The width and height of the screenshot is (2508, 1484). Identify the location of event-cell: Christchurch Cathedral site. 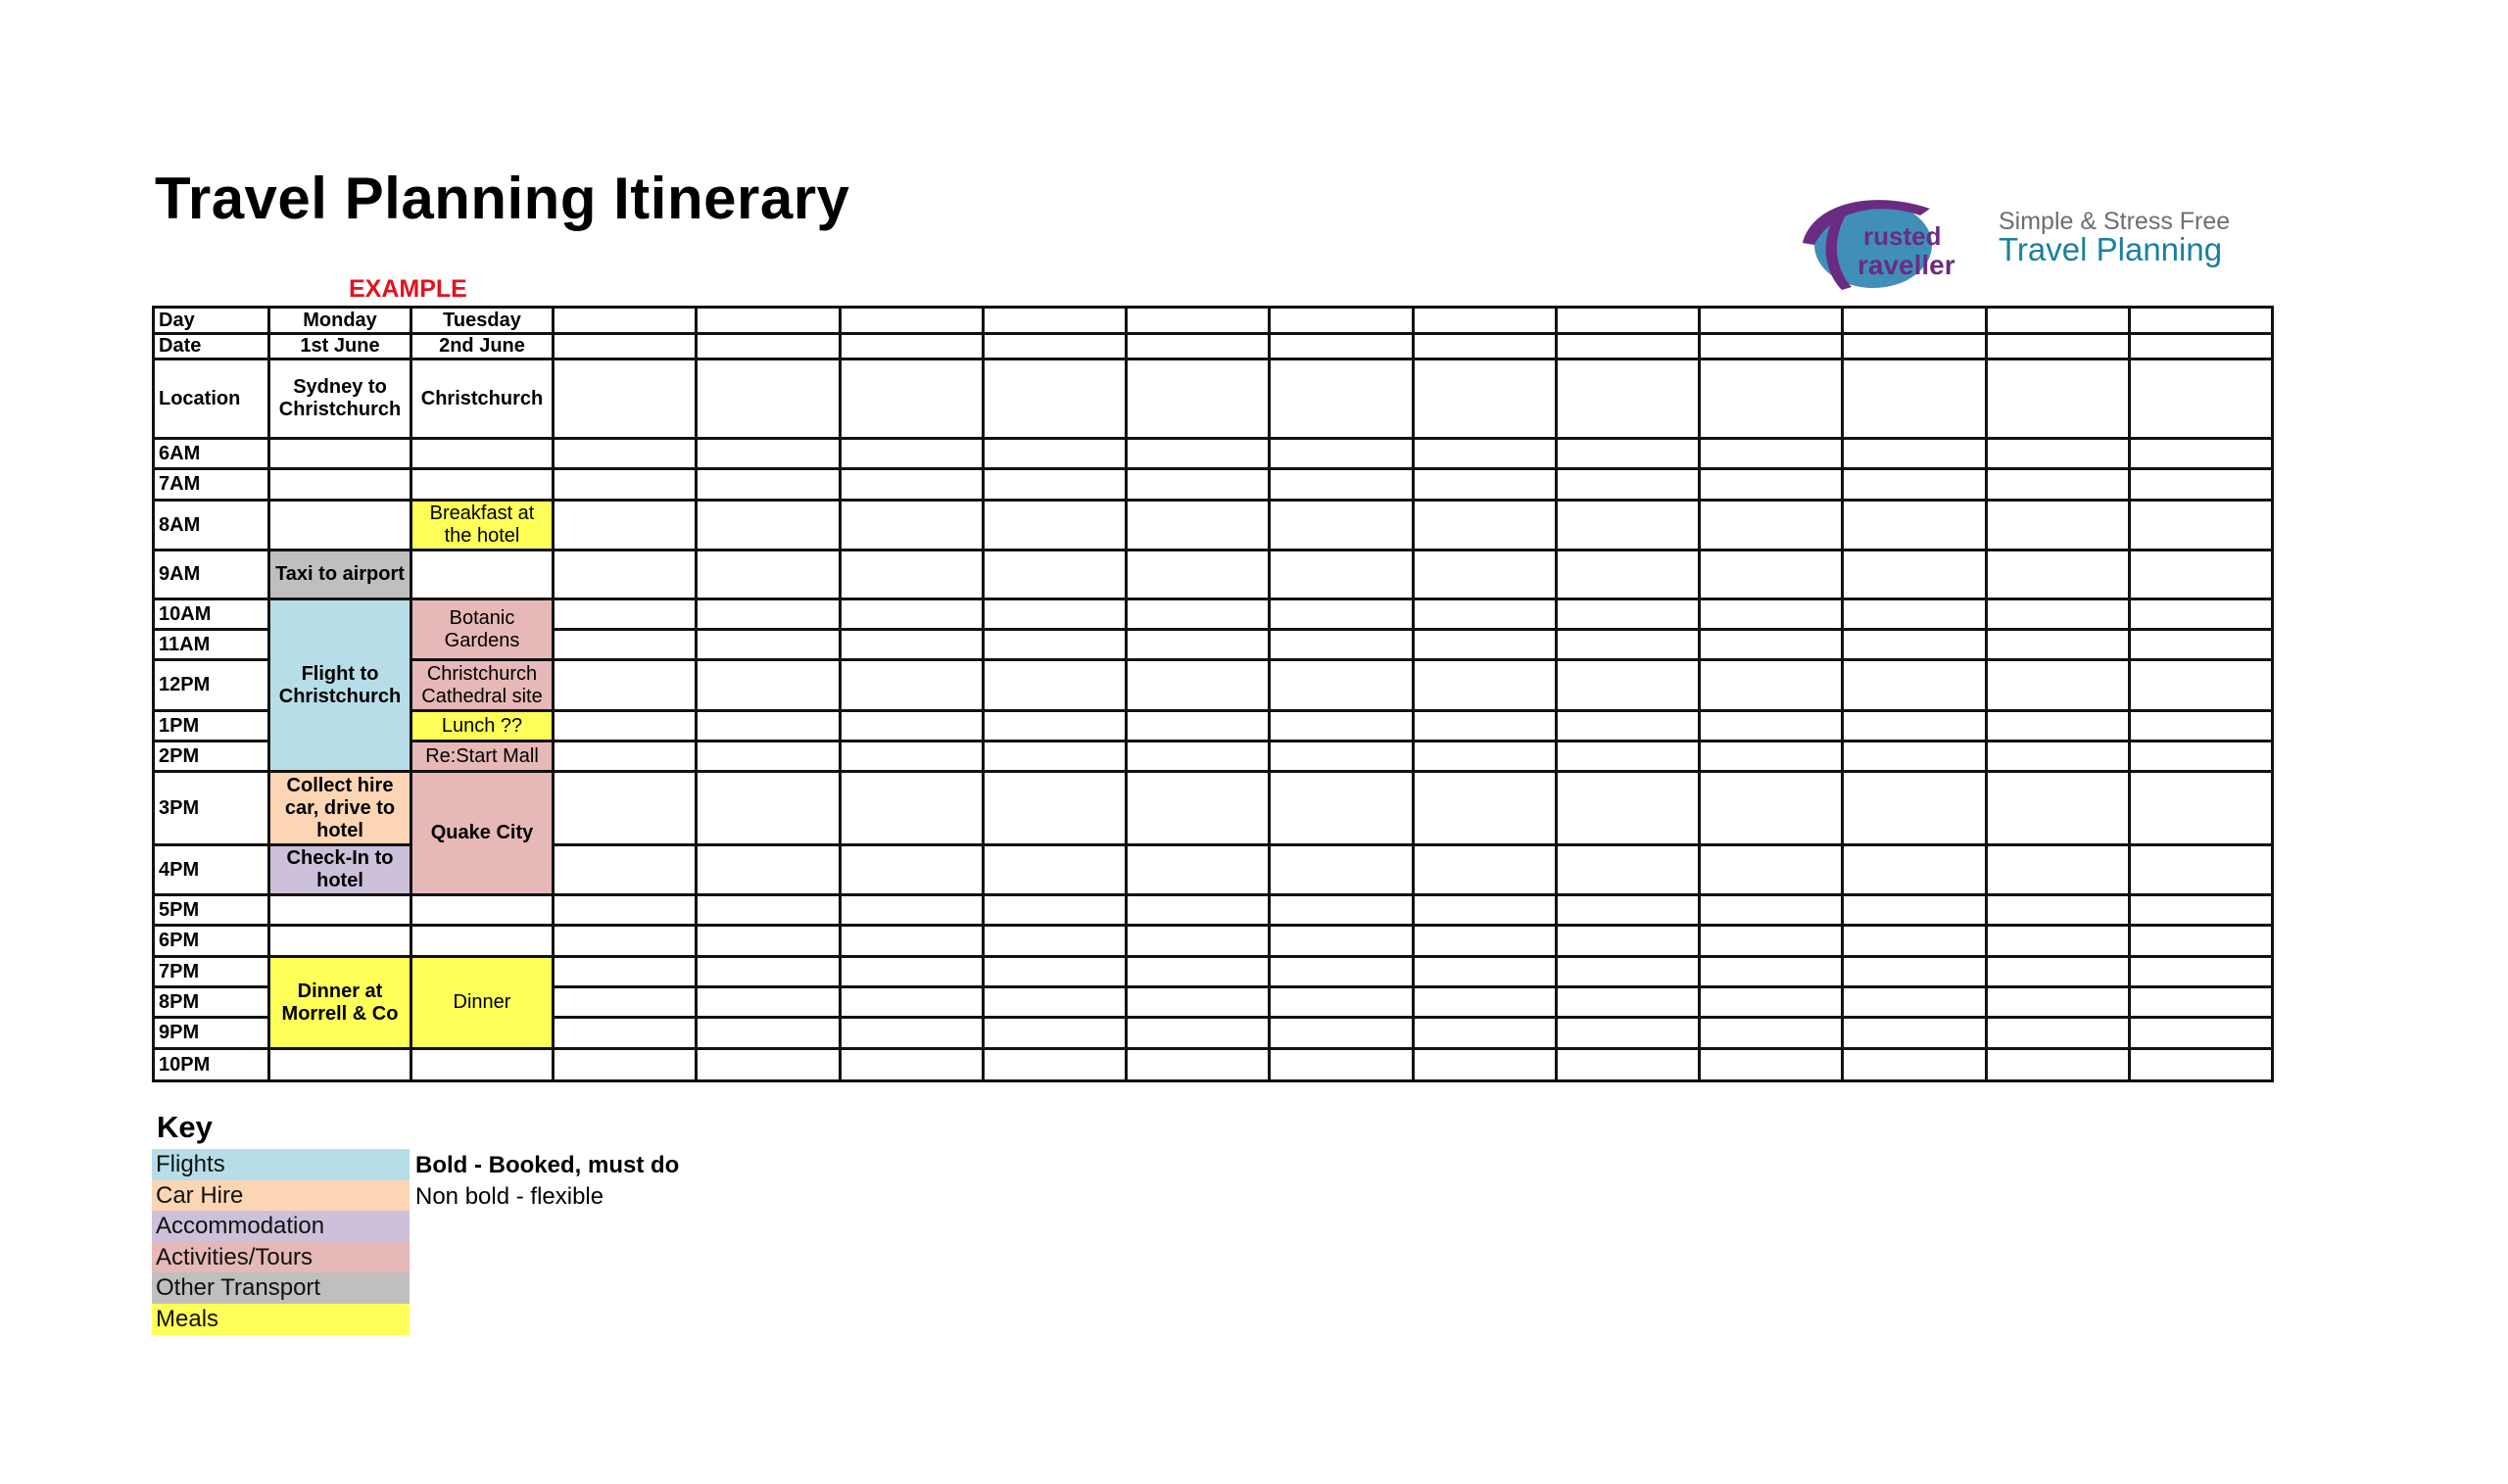
(482, 685).